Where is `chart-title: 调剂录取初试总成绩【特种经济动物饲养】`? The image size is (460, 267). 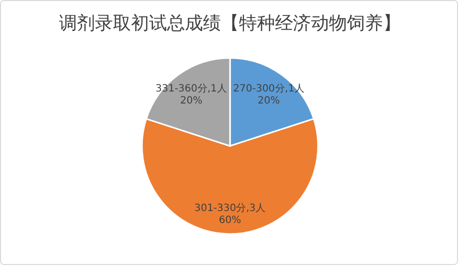 chart-title: 调剂录取初试总成绩【特种经济动物饲养】 is located at coordinates (230, 23).